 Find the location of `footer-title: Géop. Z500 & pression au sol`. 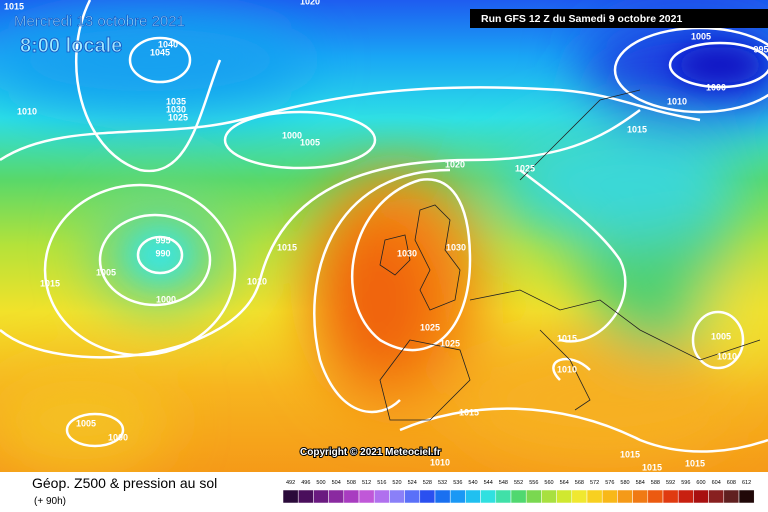

footer-title: Géop. Z500 & pression au sol is located at coordinates (124, 483).